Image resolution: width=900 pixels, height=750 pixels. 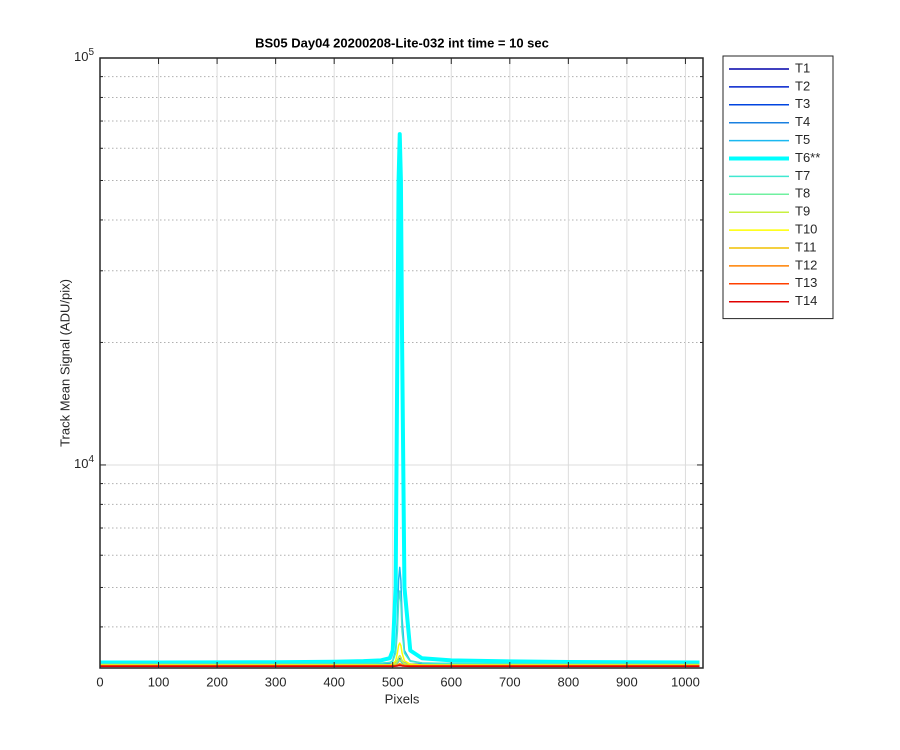 I want to click on x-tick-label: 600, so click(x=451, y=681).